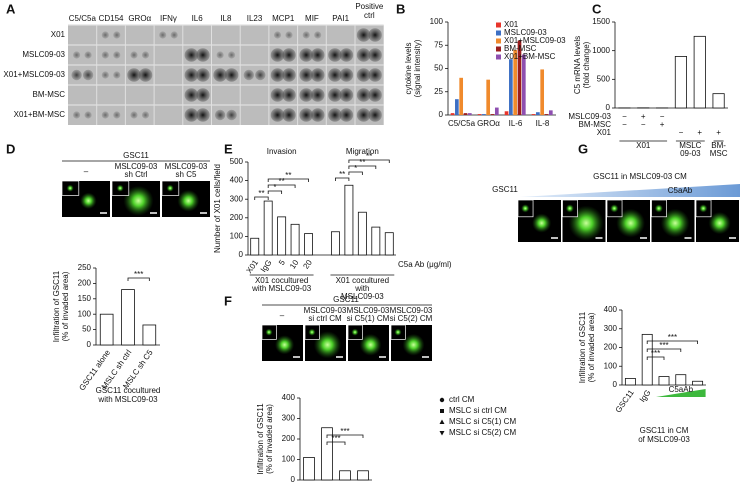  I want to click on legend-label: MSLC si C5(2) CM, so click(482, 432).